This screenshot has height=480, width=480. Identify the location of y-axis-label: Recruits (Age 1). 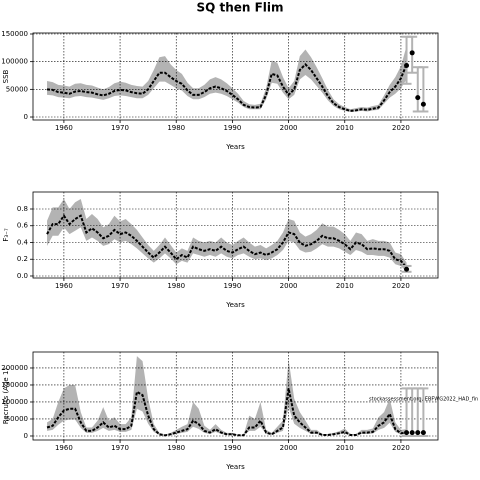
(6, 396).